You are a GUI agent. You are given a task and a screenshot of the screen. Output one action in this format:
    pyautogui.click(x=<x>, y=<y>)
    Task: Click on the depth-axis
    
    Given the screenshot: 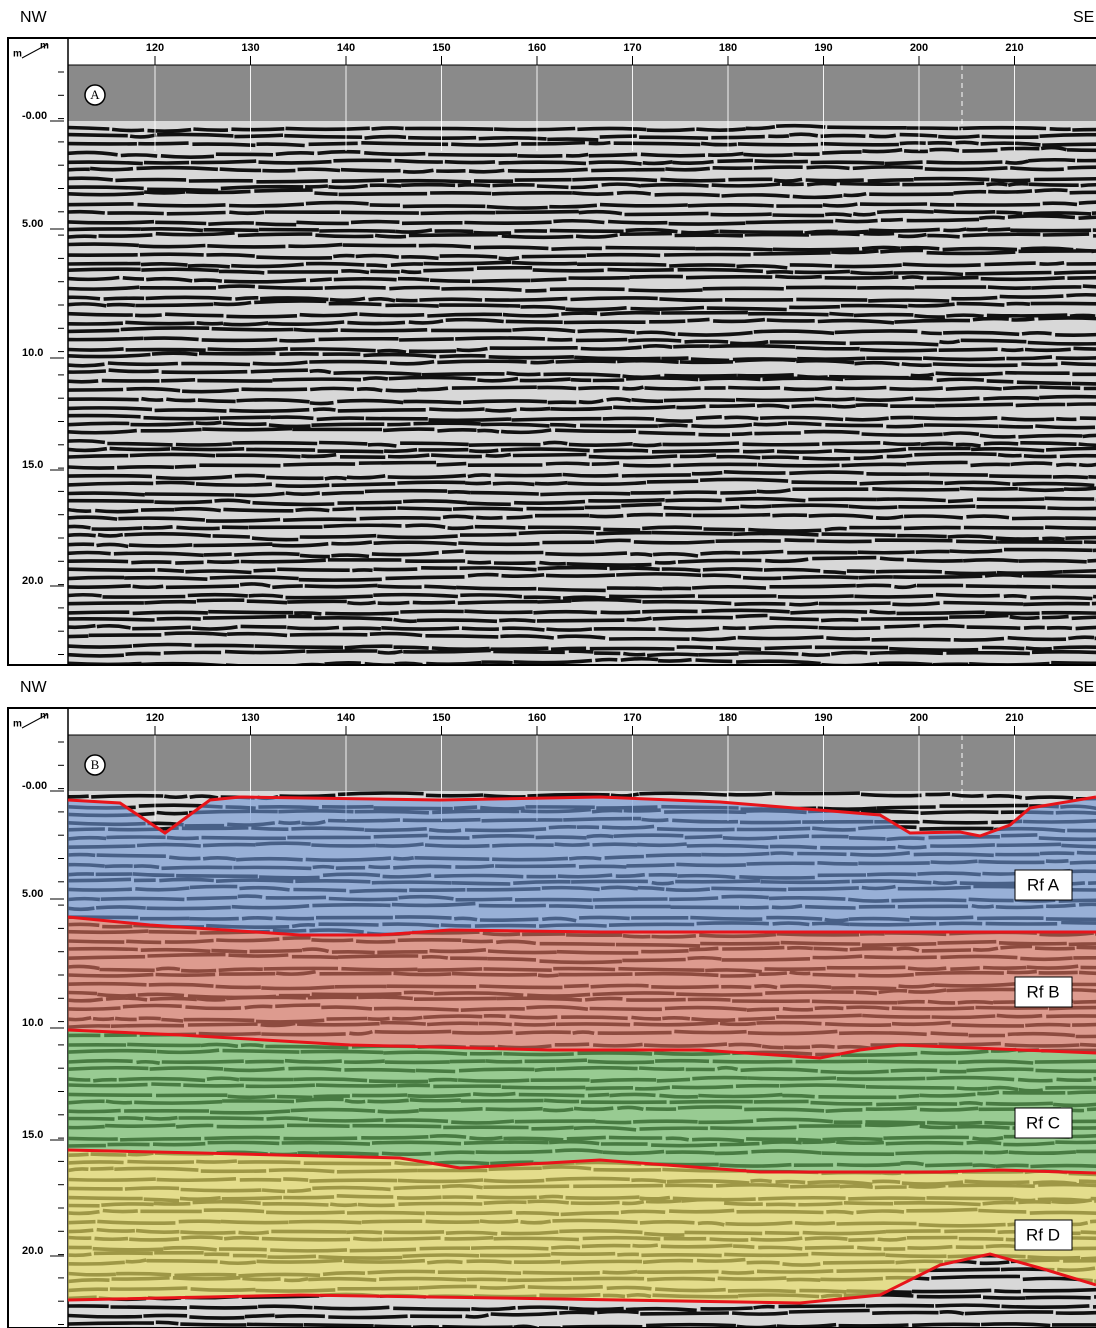 What is the action you would take?
    pyautogui.click(x=38, y=1018)
    